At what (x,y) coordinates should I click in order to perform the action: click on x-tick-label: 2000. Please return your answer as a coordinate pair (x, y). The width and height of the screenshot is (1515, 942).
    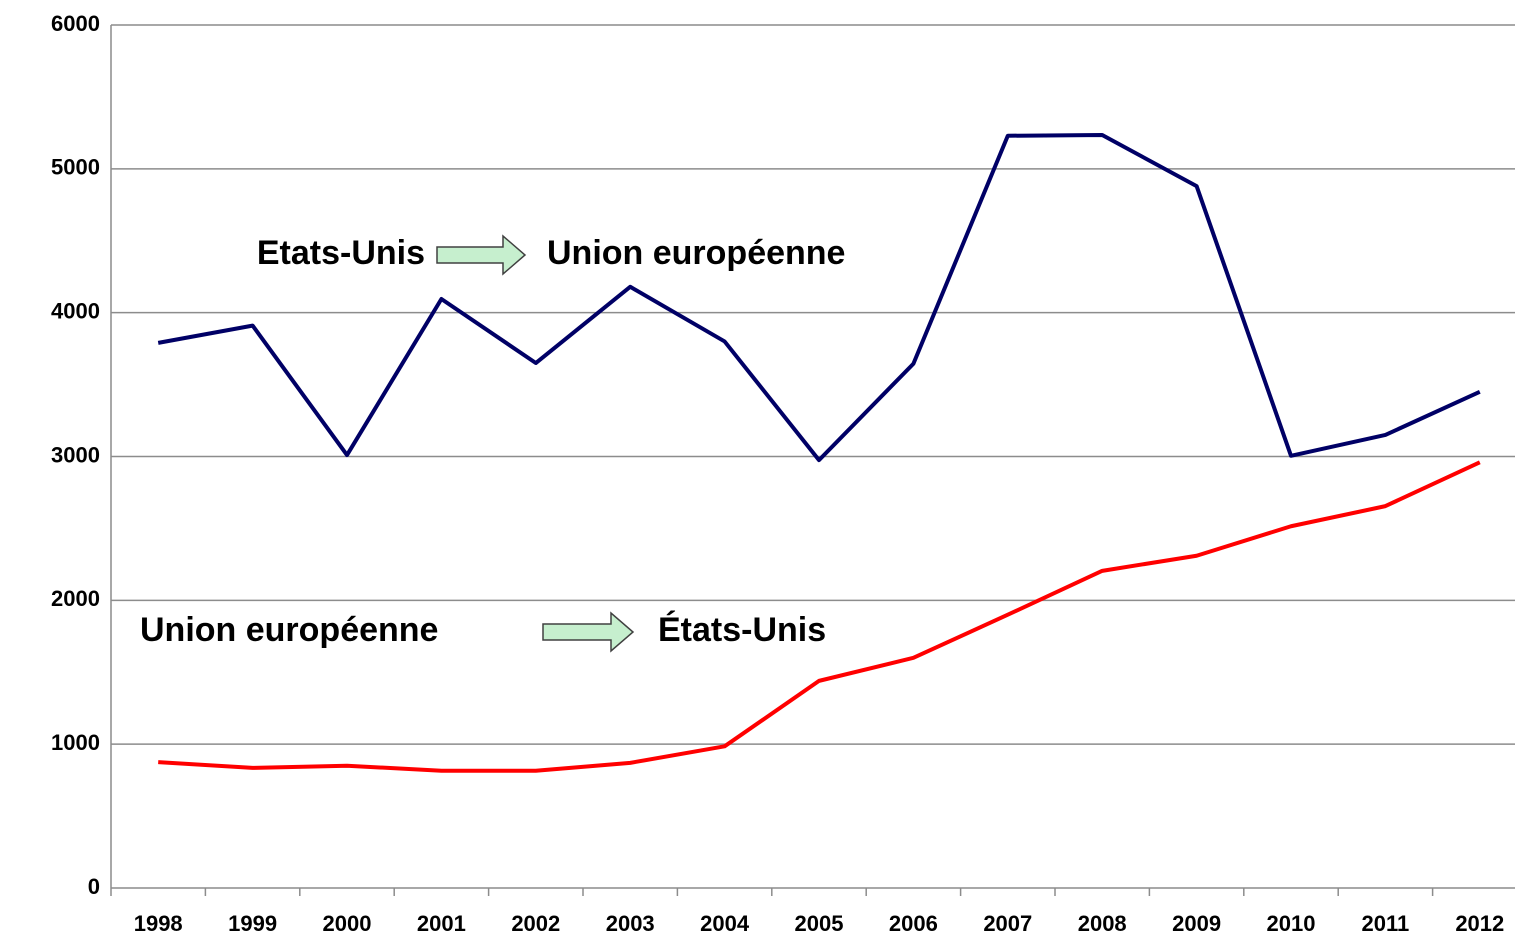
    Looking at the image, I should click on (347, 923).